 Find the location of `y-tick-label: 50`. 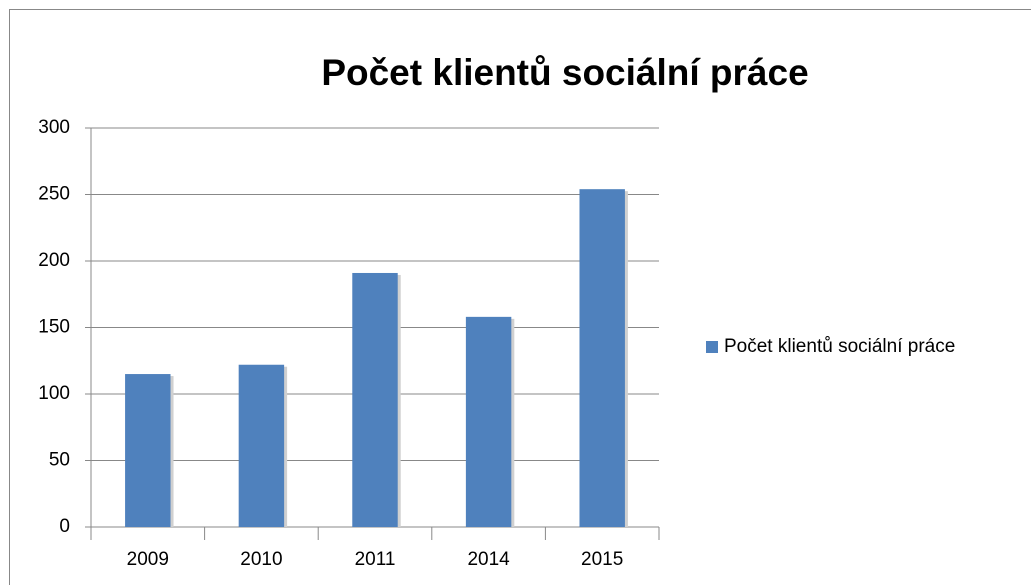

y-tick-label: 50 is located at coordinates (59, 460).